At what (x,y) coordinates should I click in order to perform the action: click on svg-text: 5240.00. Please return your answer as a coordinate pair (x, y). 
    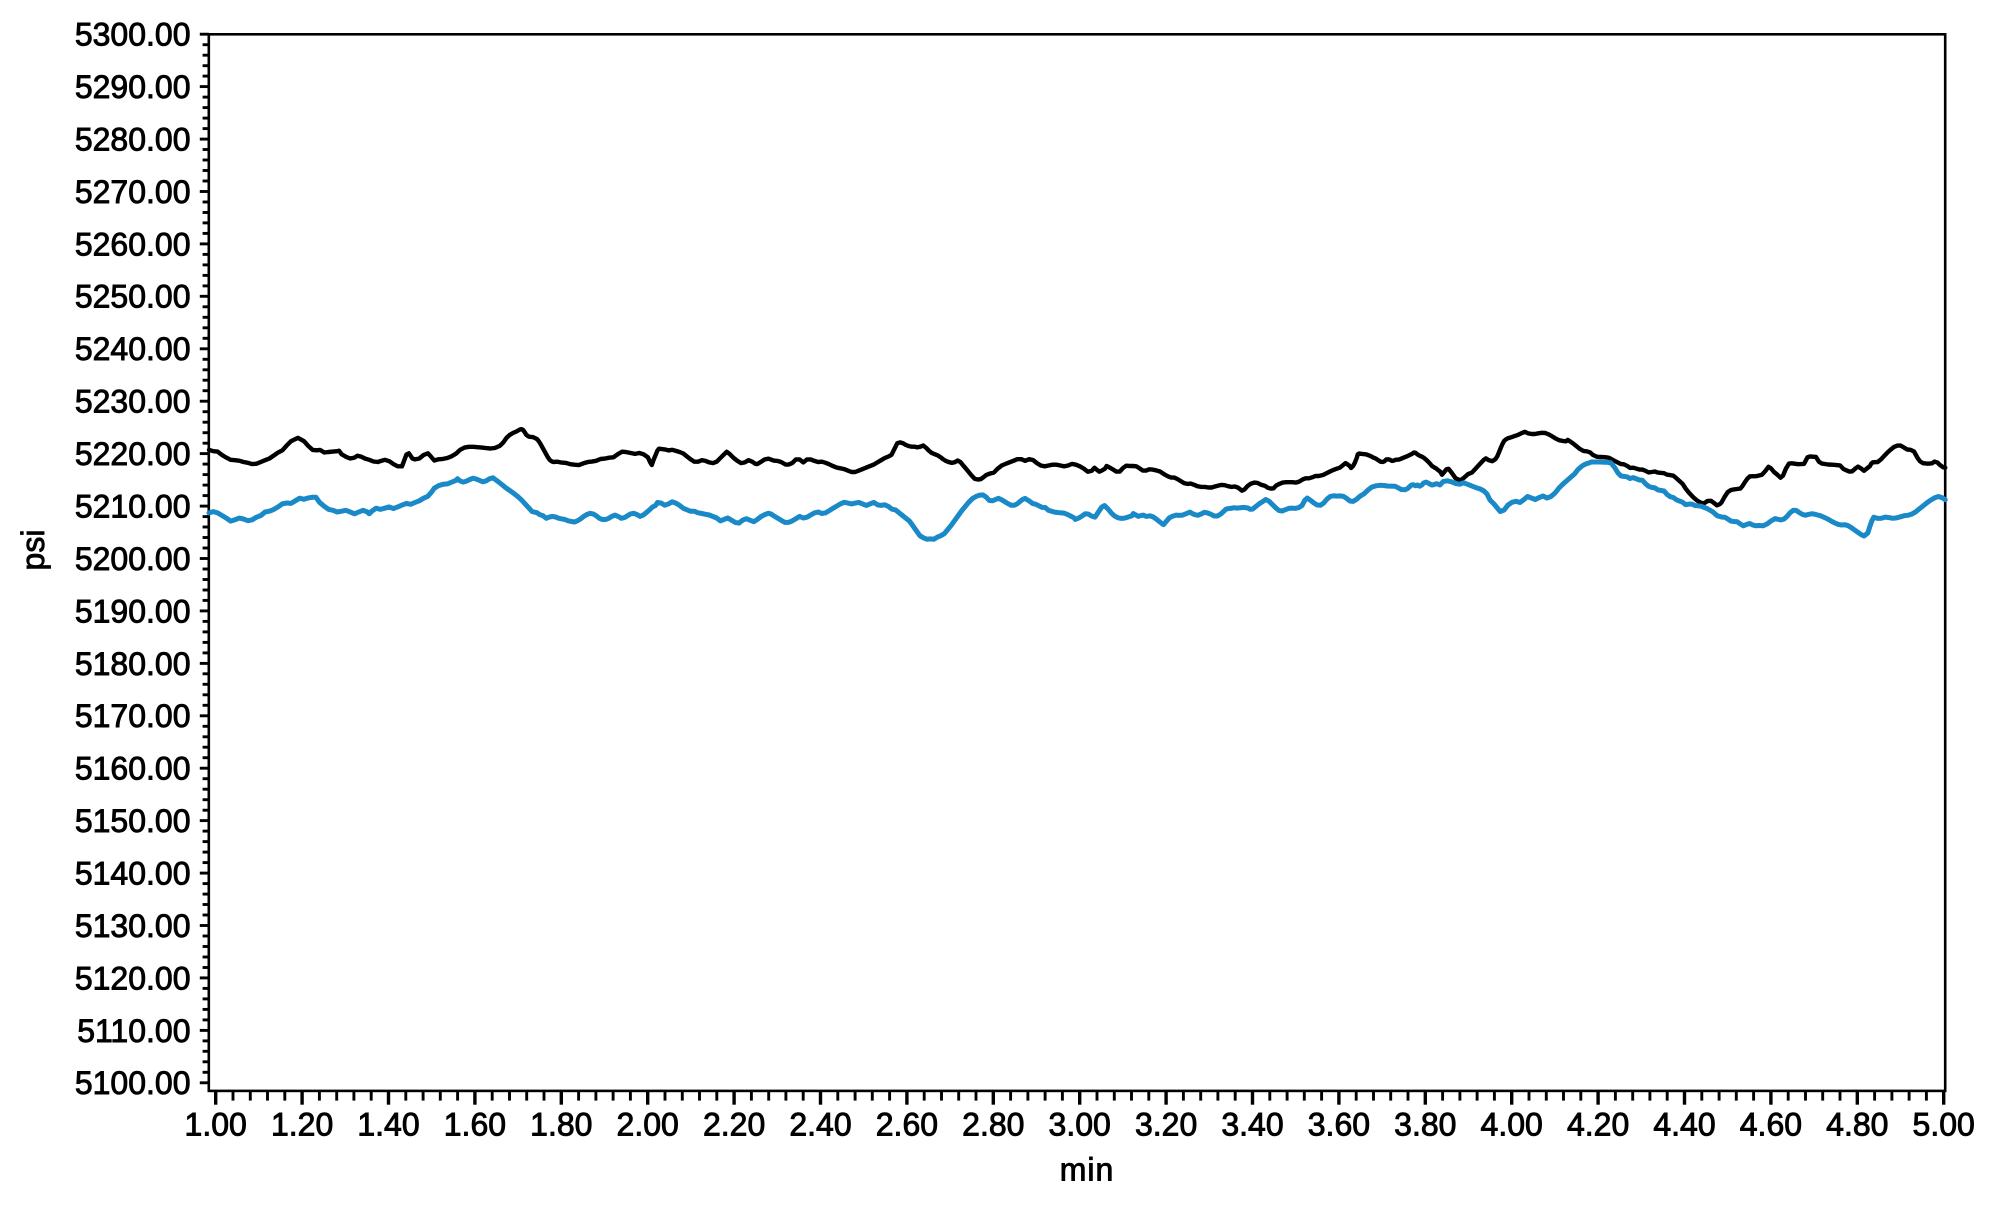
    Looking at the image, I should click on (133, 349).